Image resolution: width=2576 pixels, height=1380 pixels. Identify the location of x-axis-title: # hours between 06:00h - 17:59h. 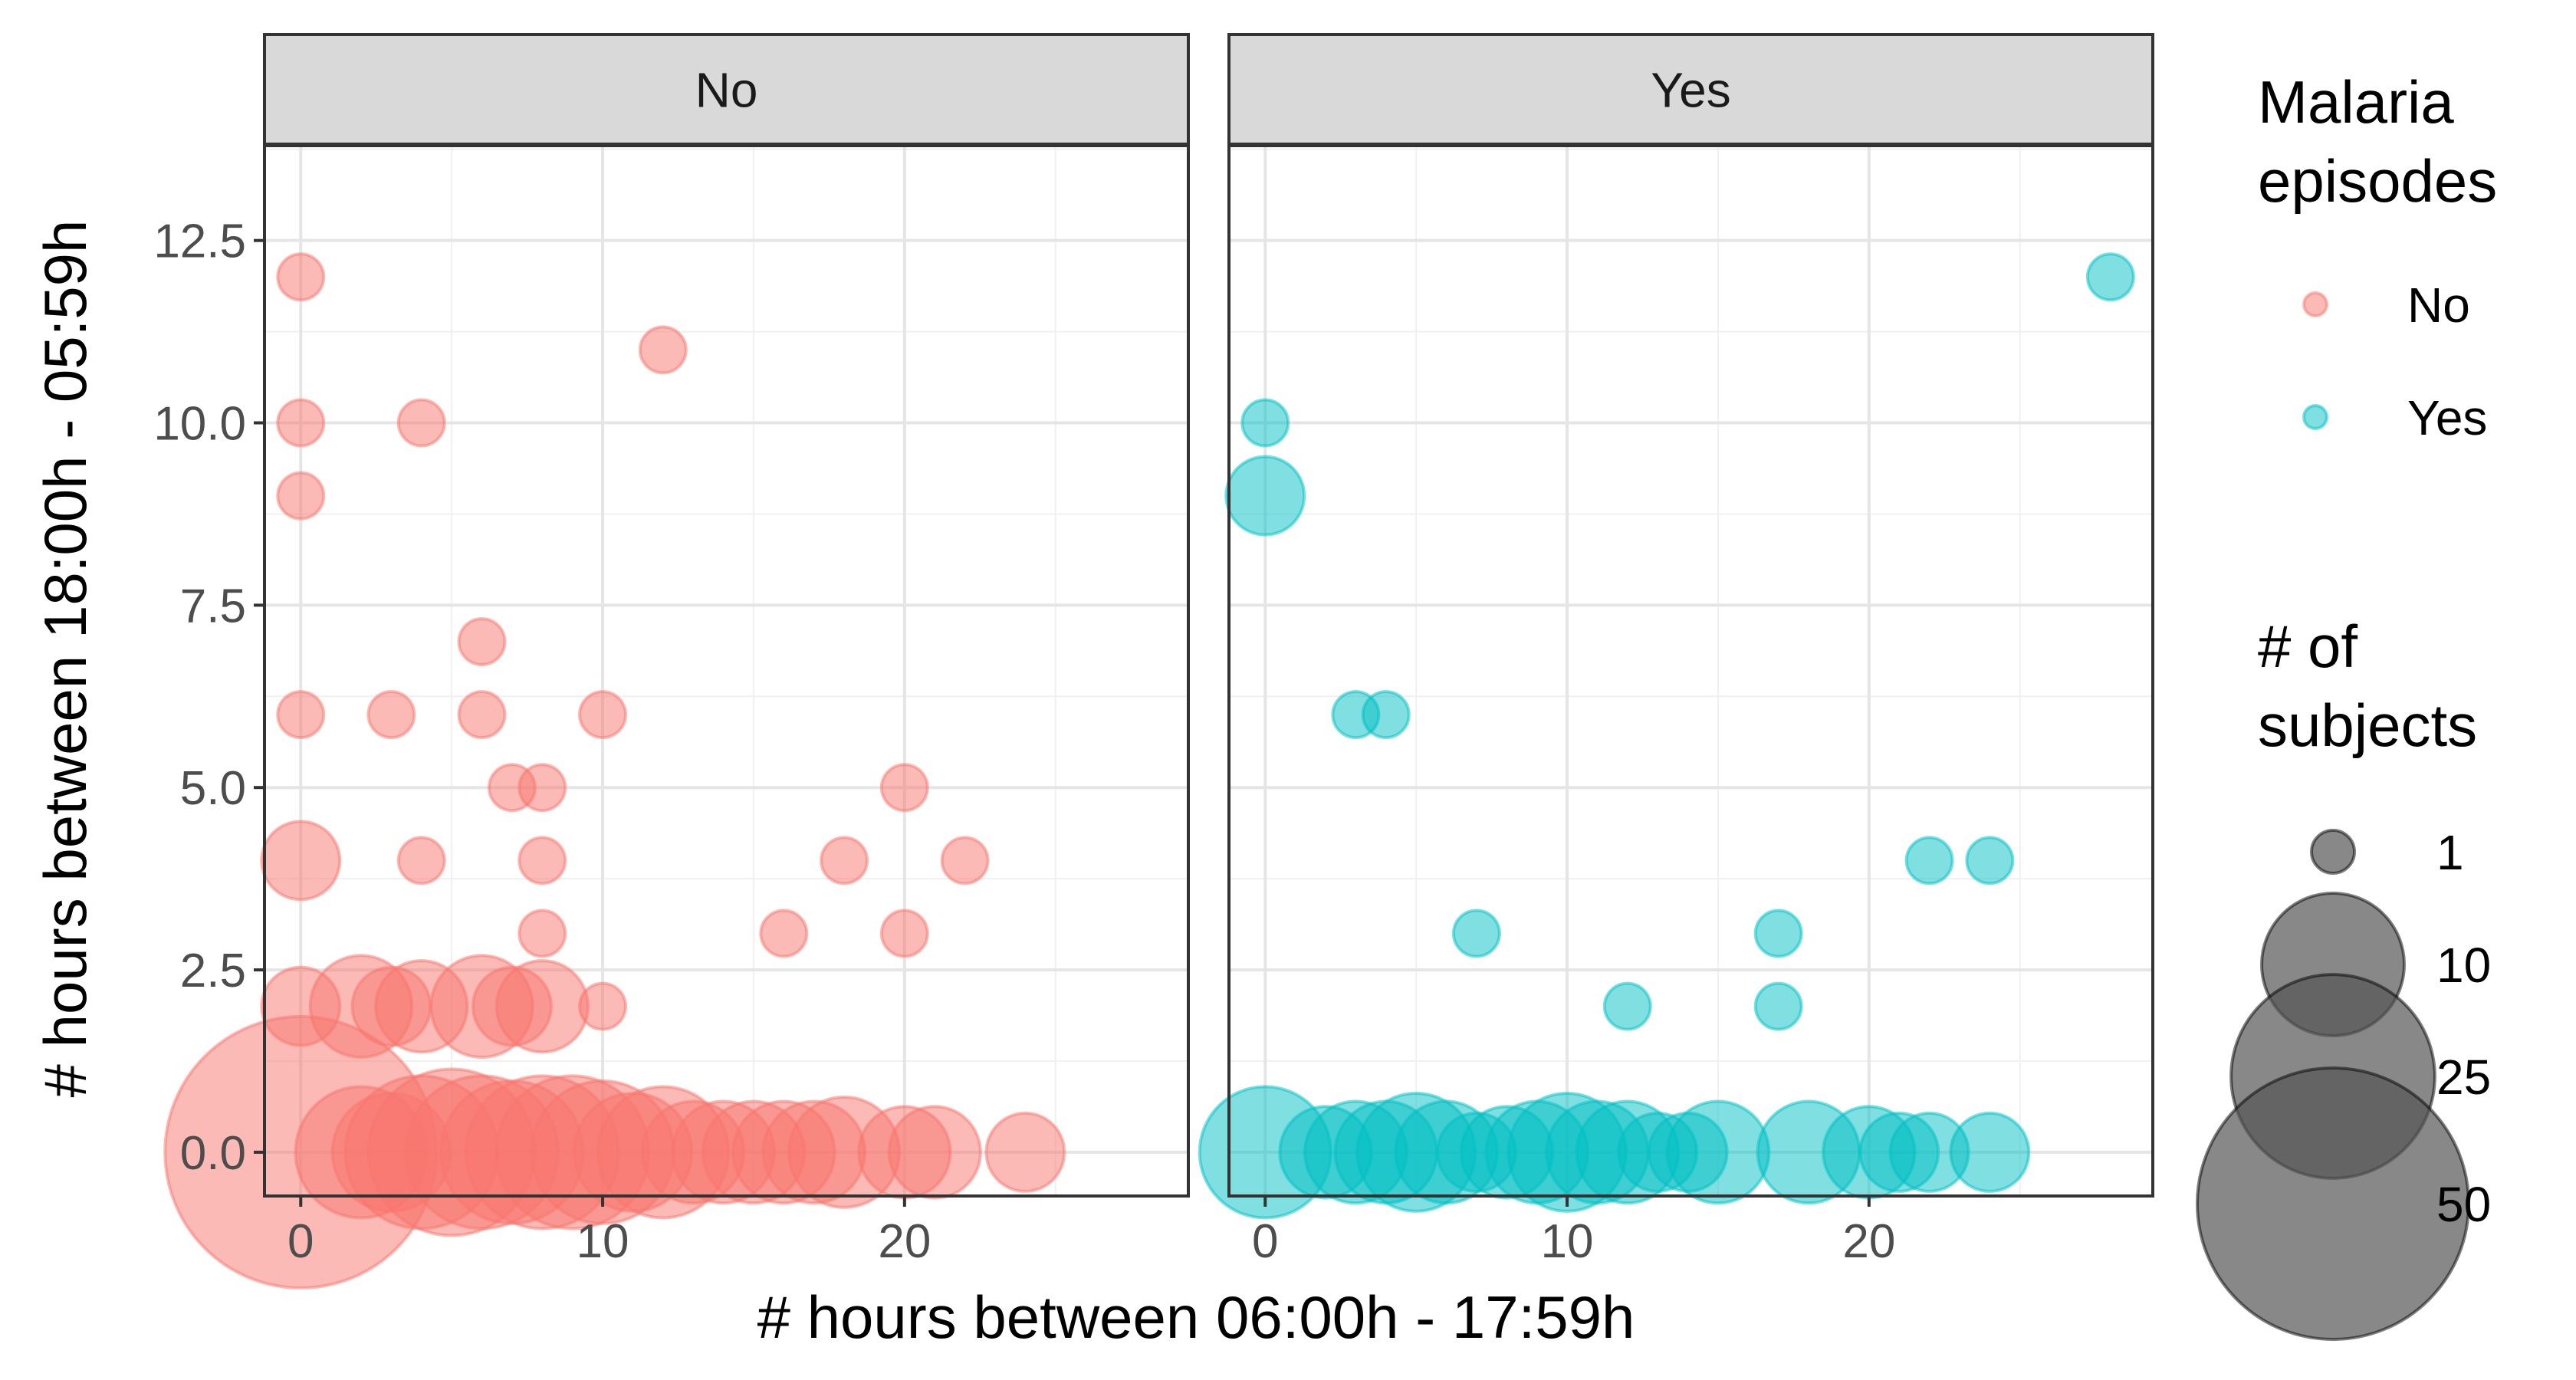
(1196, 1317).